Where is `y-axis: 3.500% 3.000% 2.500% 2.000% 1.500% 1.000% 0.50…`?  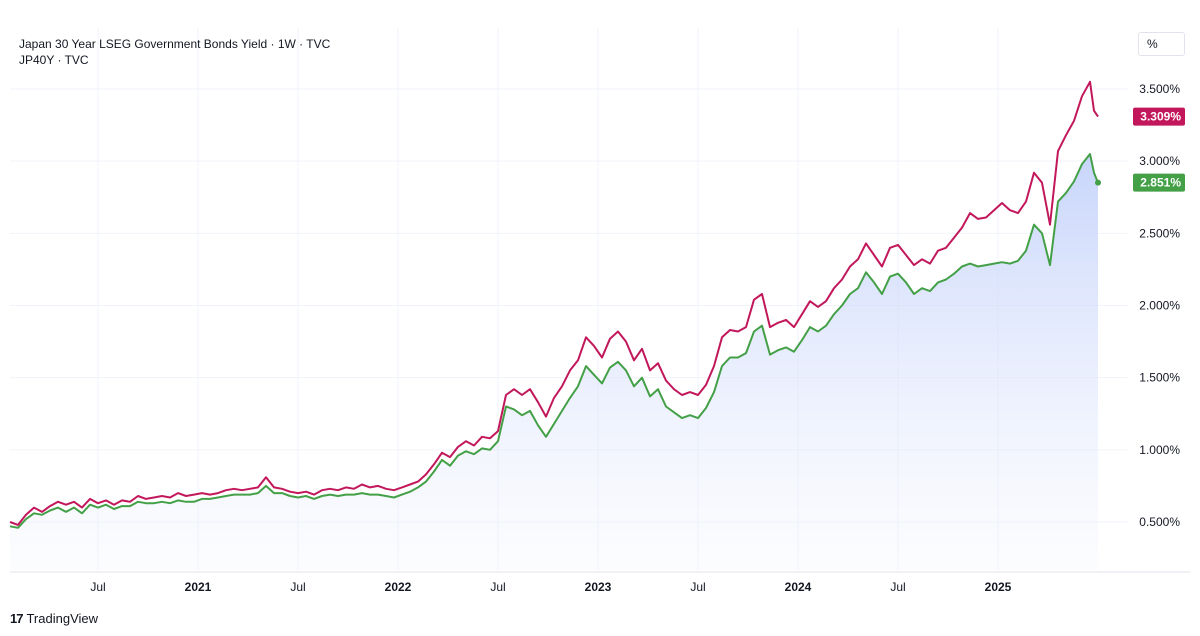
y-axis: 3.500% 3.000% 2.500% 2.000% 1.500% 1.000% 0.50… is located at coordinates (1153, 300).